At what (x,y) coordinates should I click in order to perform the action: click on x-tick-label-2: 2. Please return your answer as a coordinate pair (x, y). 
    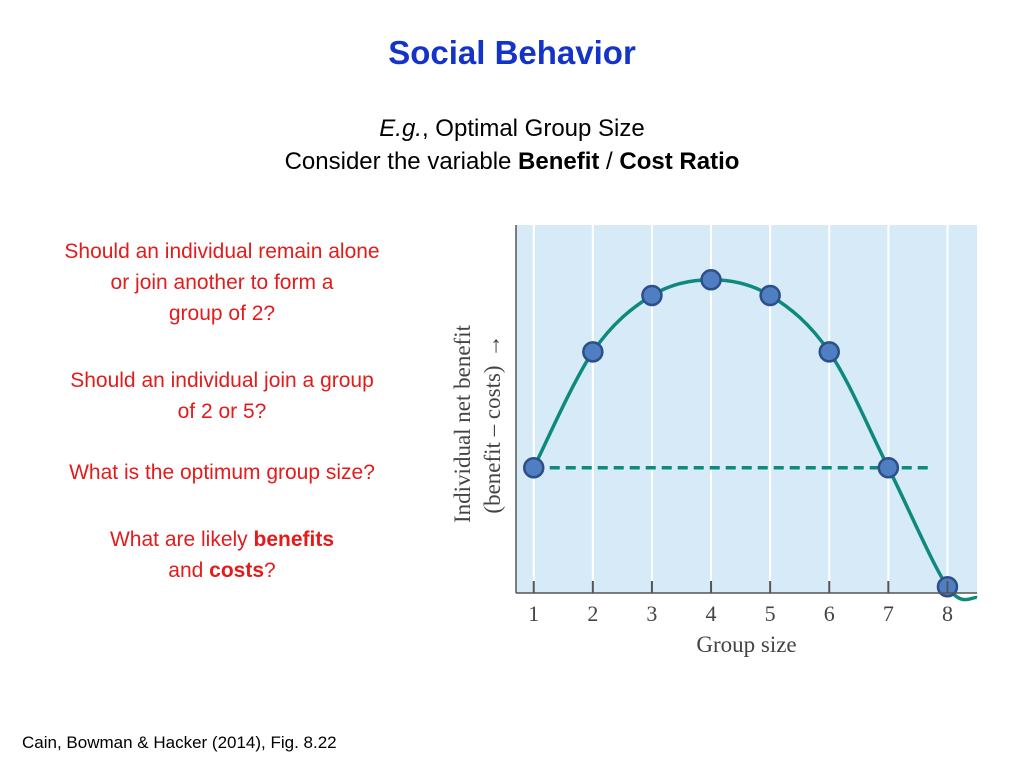
    Looking at the image, I should click on (592, 613).